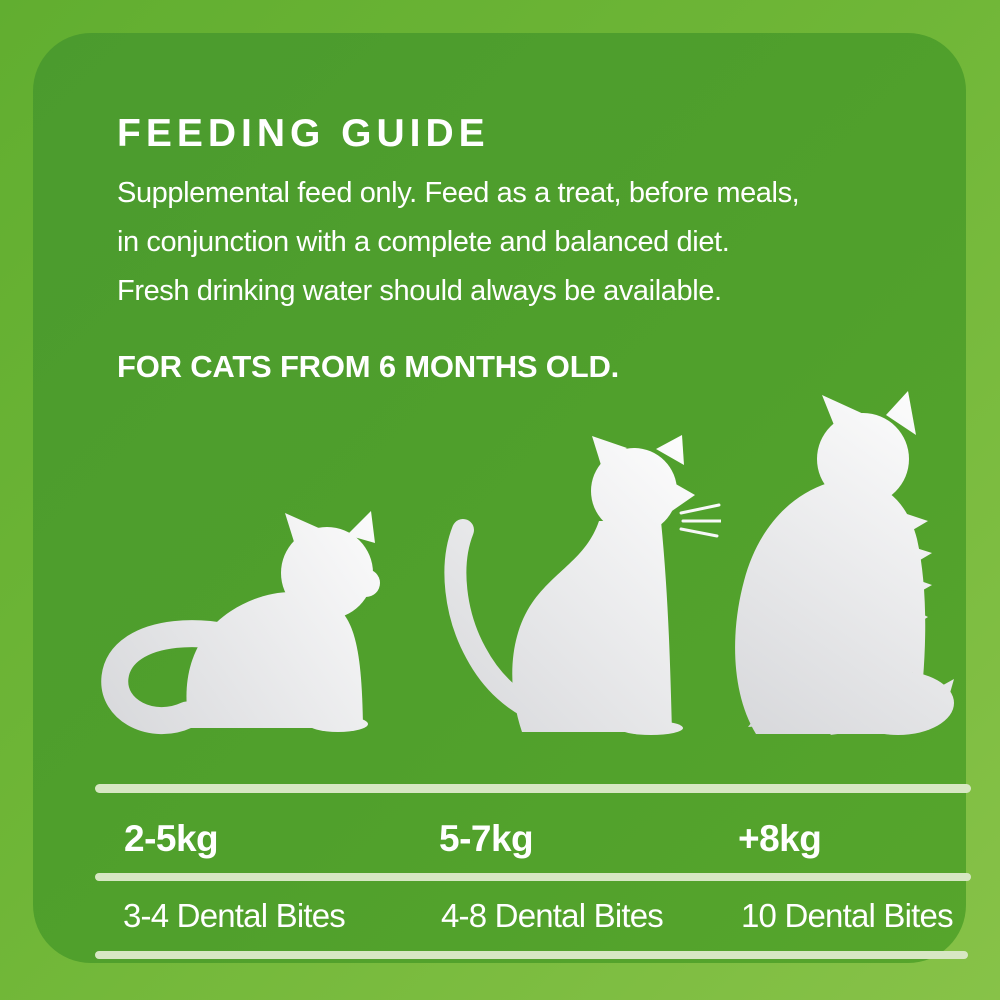  What do you see at coordinates (582, 585) in the screenshot?
I see `medium-cat-silhouette-icon` at bounding box center [582, 585].